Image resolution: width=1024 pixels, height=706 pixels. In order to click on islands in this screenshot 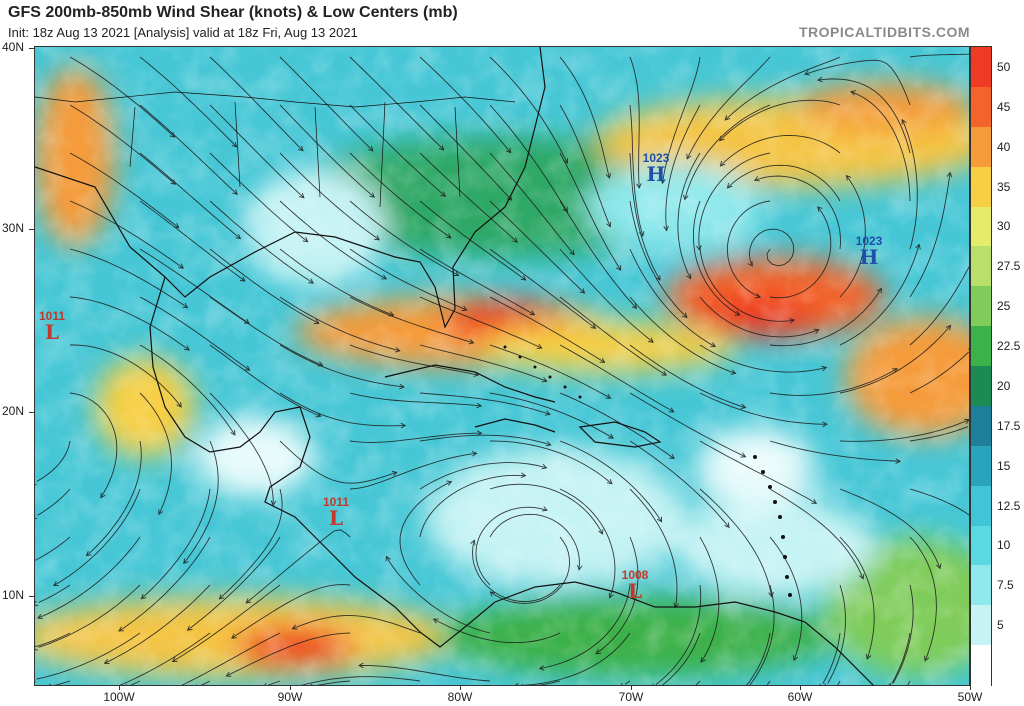, I will do `click(647, 471)`.